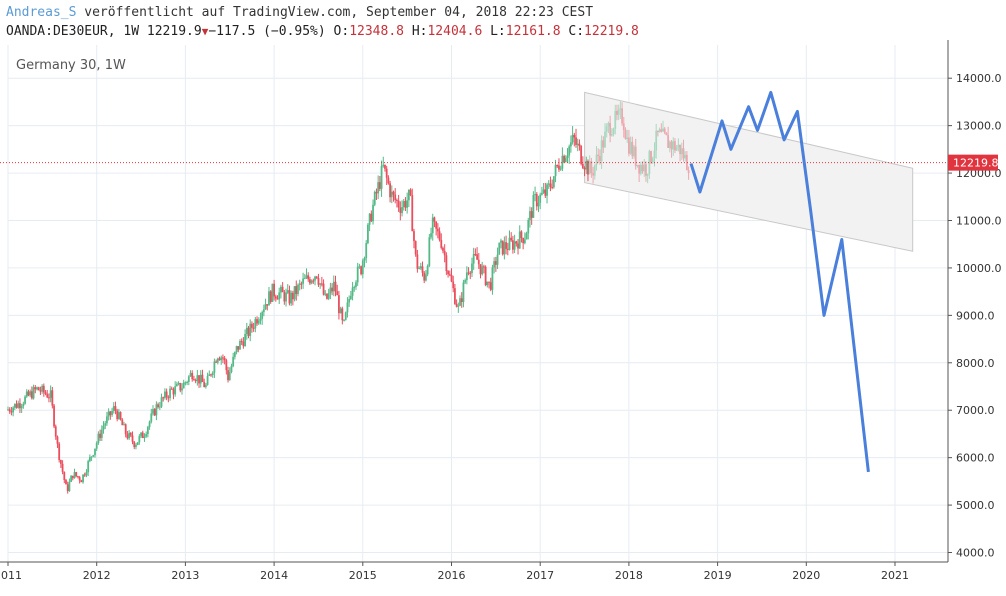 Image resolution: width=1006 pixels, height=596 pixels. I want to click on y-tick-label: 11000.0, so click(979, 220).